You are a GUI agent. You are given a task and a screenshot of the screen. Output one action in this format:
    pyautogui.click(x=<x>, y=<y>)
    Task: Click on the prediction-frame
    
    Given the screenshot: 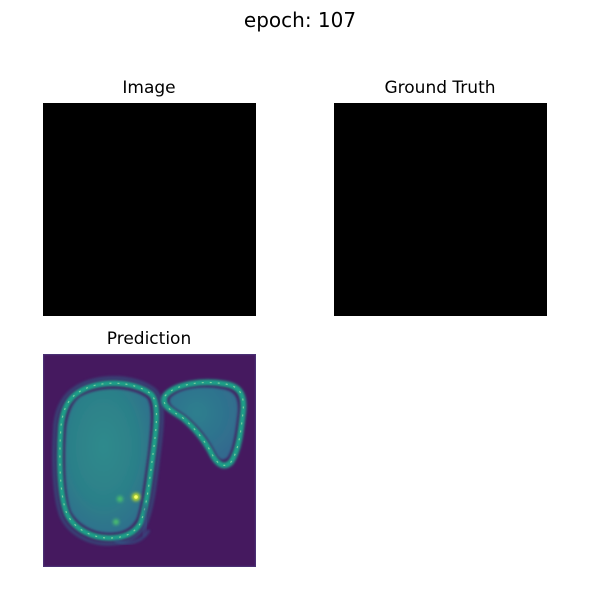 What is the action you would take?
    pyautogui.click(x=149, y=460)
    